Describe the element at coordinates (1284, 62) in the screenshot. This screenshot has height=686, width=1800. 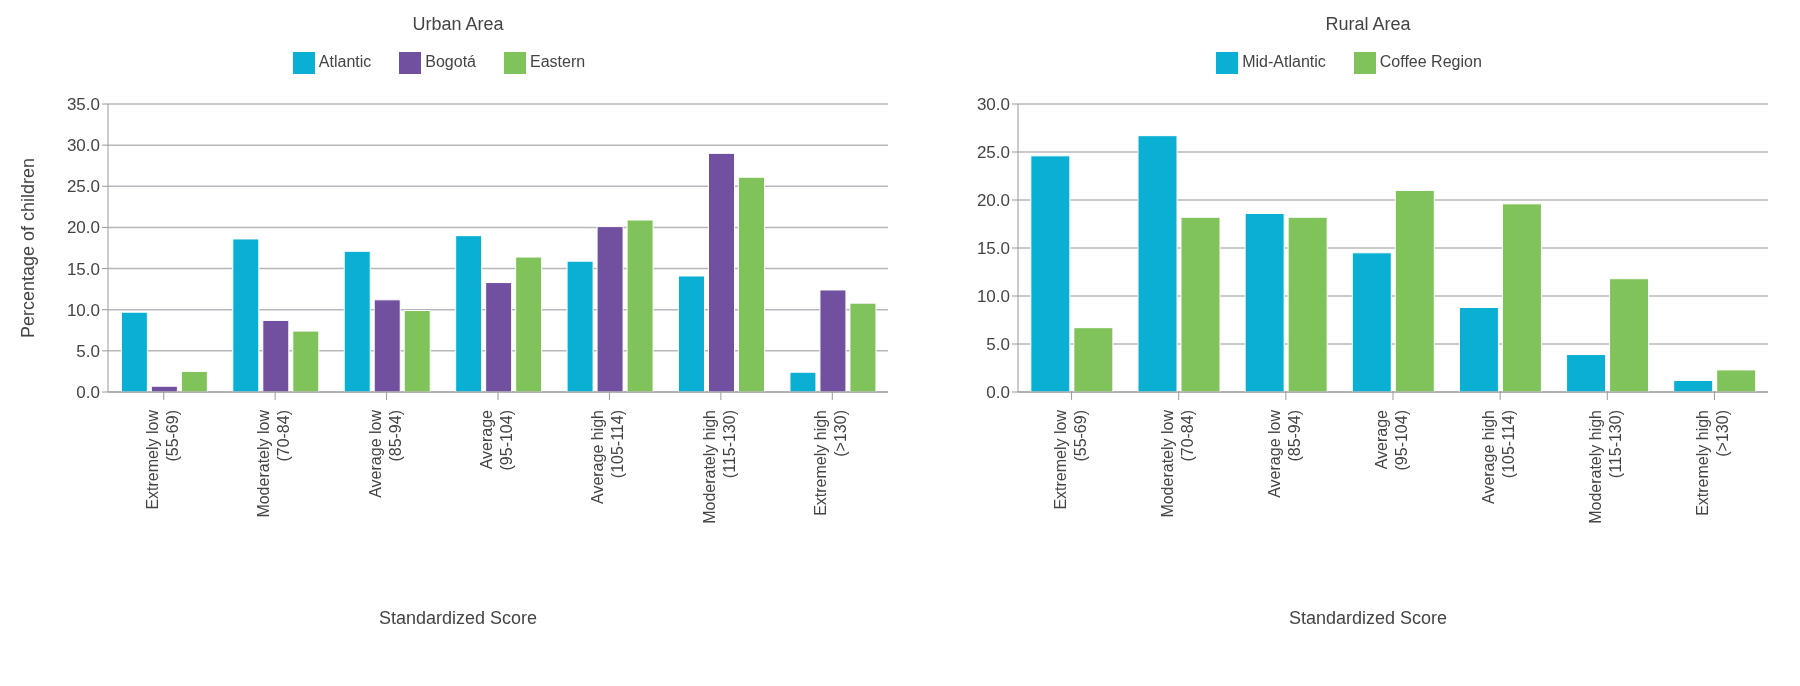
I see `legend-label: Mid-Atlantic` at that location.